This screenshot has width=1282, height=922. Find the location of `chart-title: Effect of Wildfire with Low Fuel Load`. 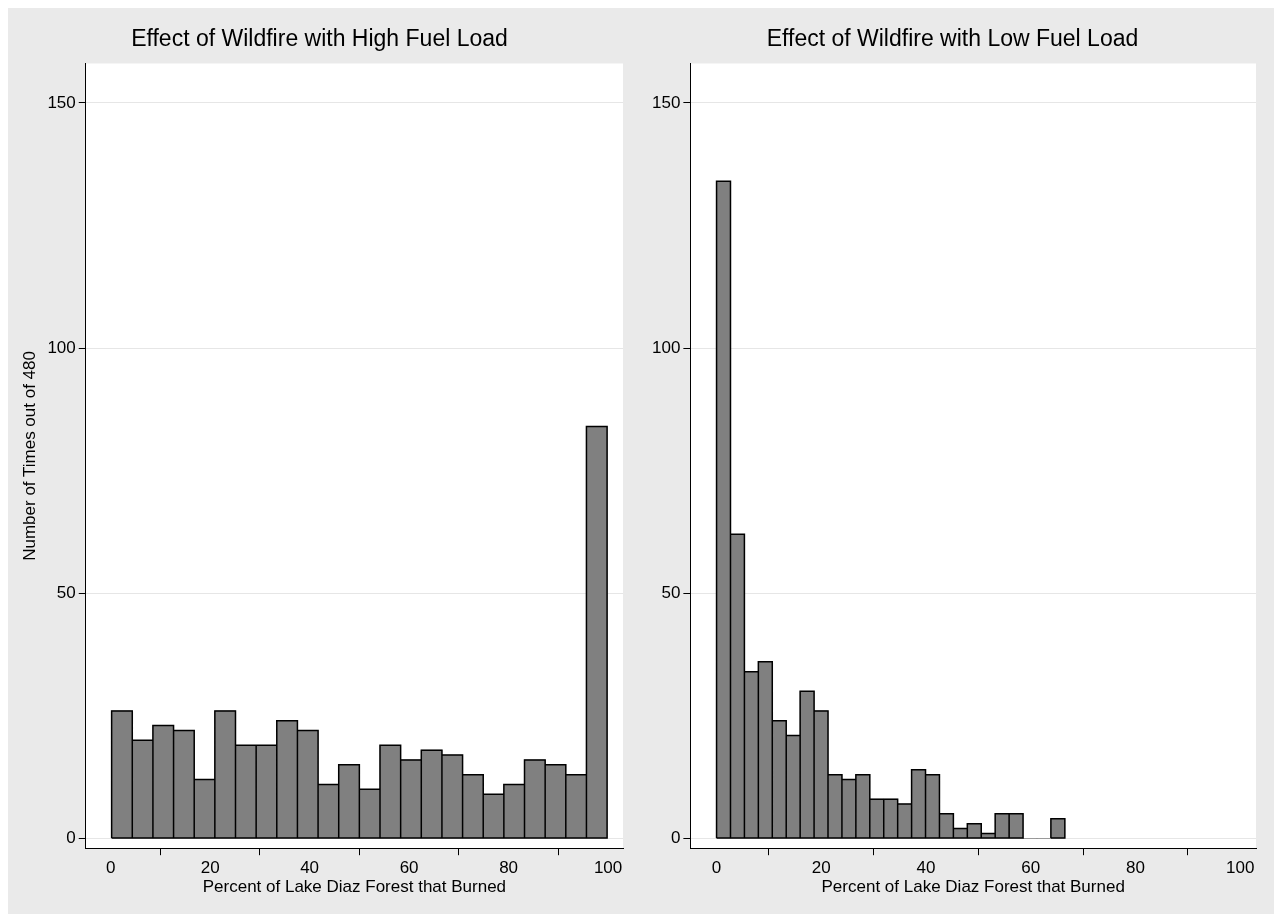

chart-title: Effect of Wildfire with Low Fuel Load is located at coordinates (952, 38).